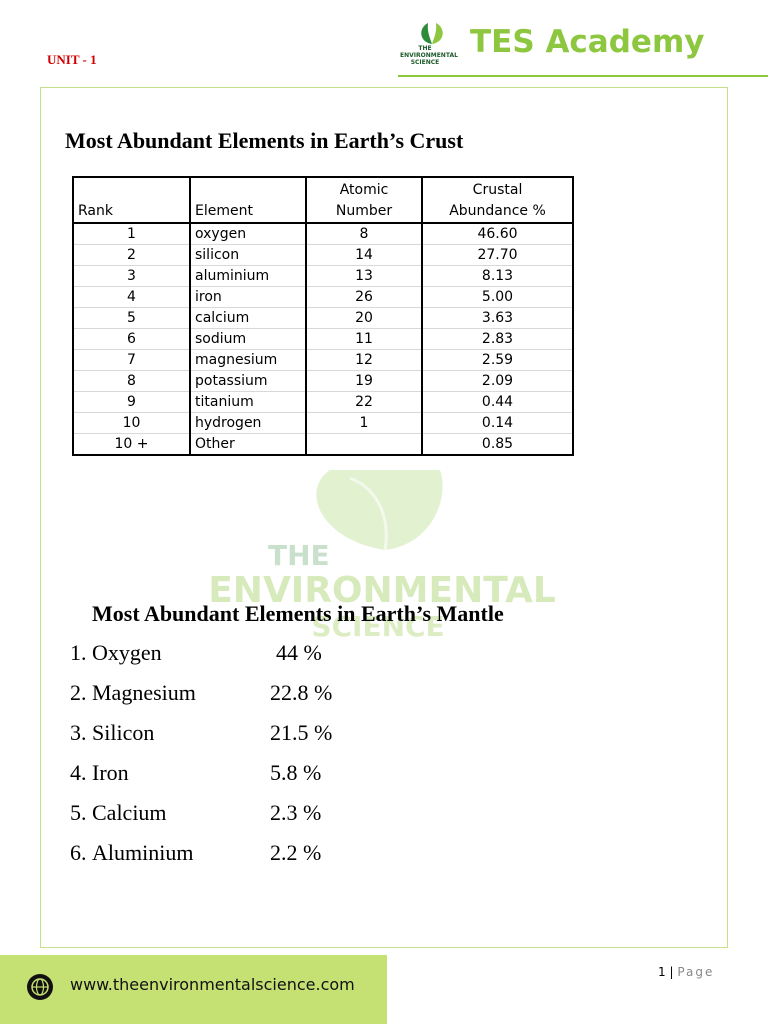 The height and width of the screenshot is (1024, 768). Describe the element at coordinates (497, 360) in the screenshot. I see `table-cell: 2.59` at that location.